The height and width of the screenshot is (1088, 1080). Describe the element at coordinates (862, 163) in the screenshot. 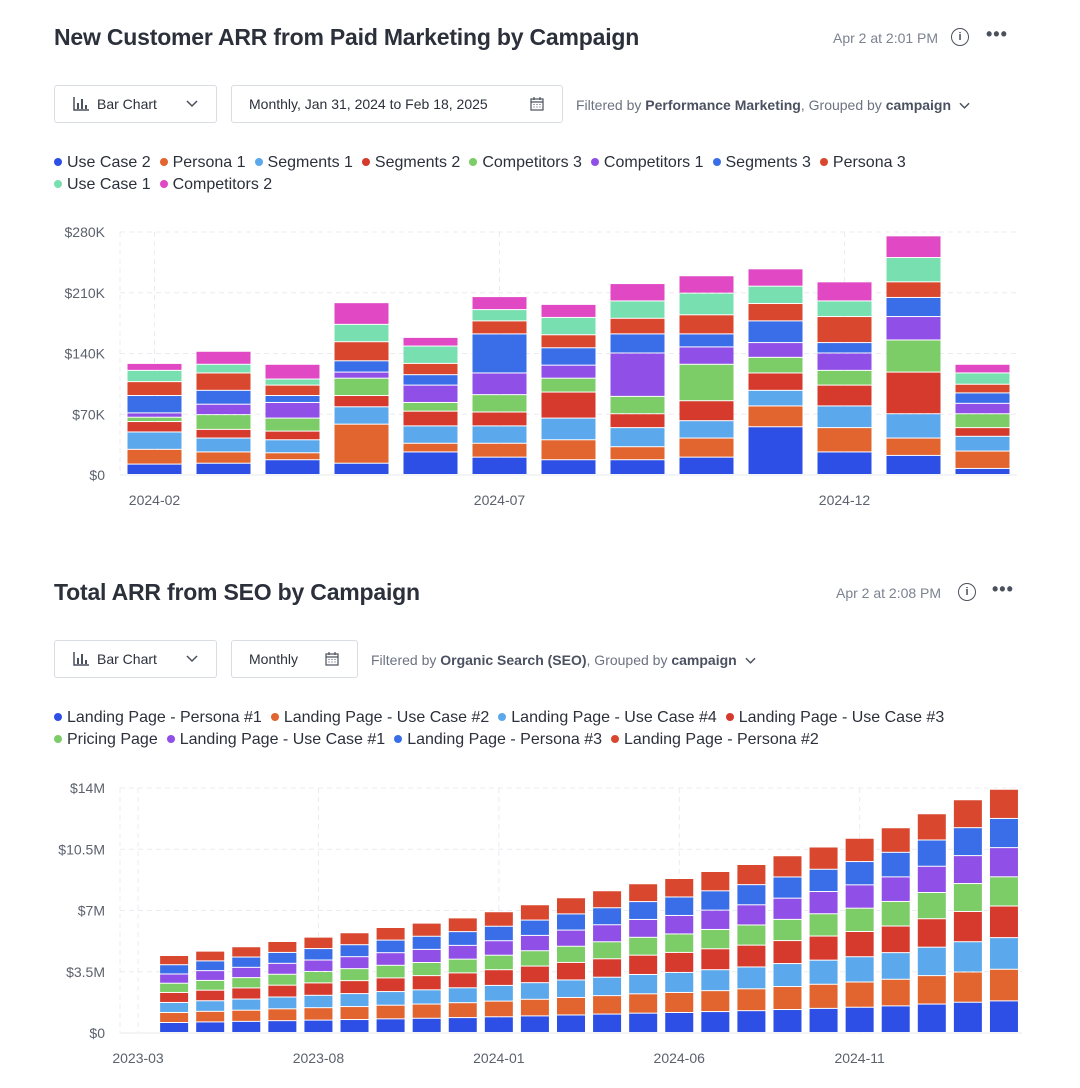

I see `legend-item: Persona 3` at that location.